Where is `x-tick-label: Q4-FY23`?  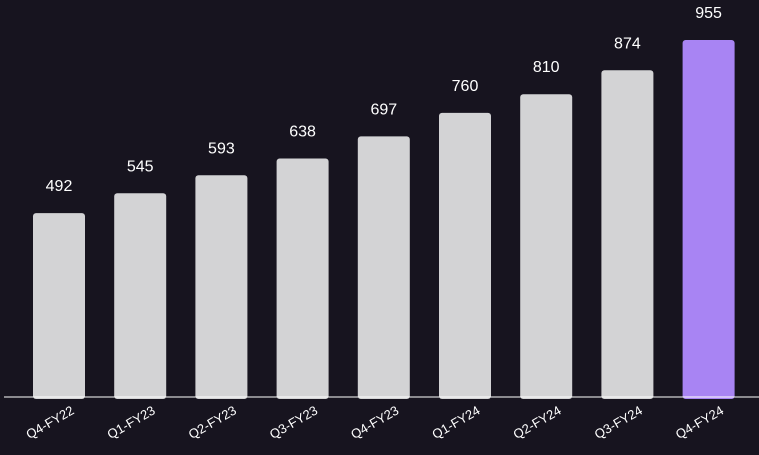
x-tick-label: Q4-FY23 is located at coordinates (374, 422).